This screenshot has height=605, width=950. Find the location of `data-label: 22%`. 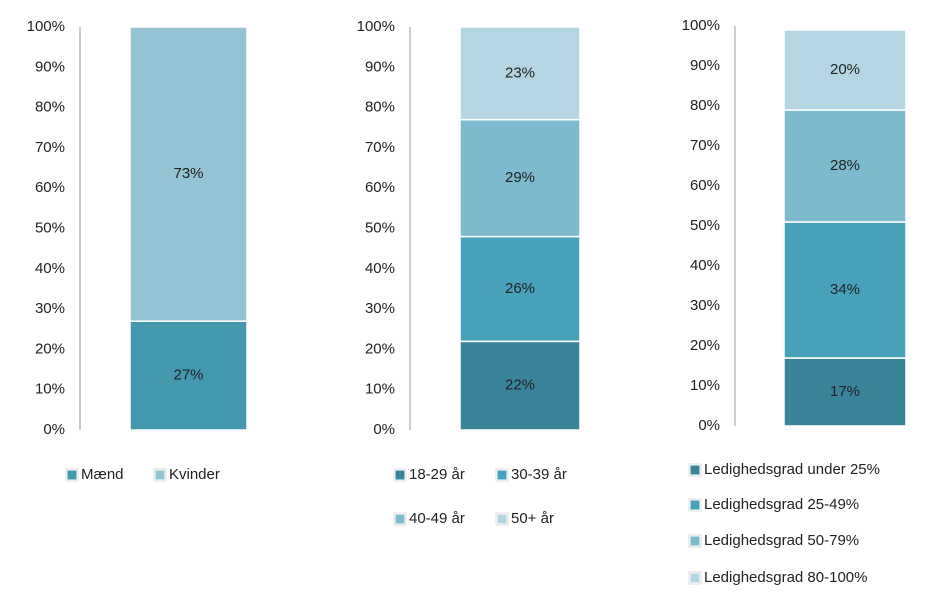

data-label: 22% is located at coordinates (520, 385).